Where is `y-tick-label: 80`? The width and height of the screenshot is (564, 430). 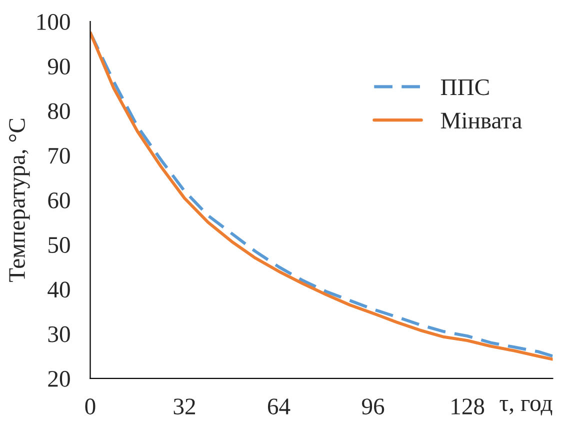
y-tick-label: 80 is located at coordinates (59, 111).